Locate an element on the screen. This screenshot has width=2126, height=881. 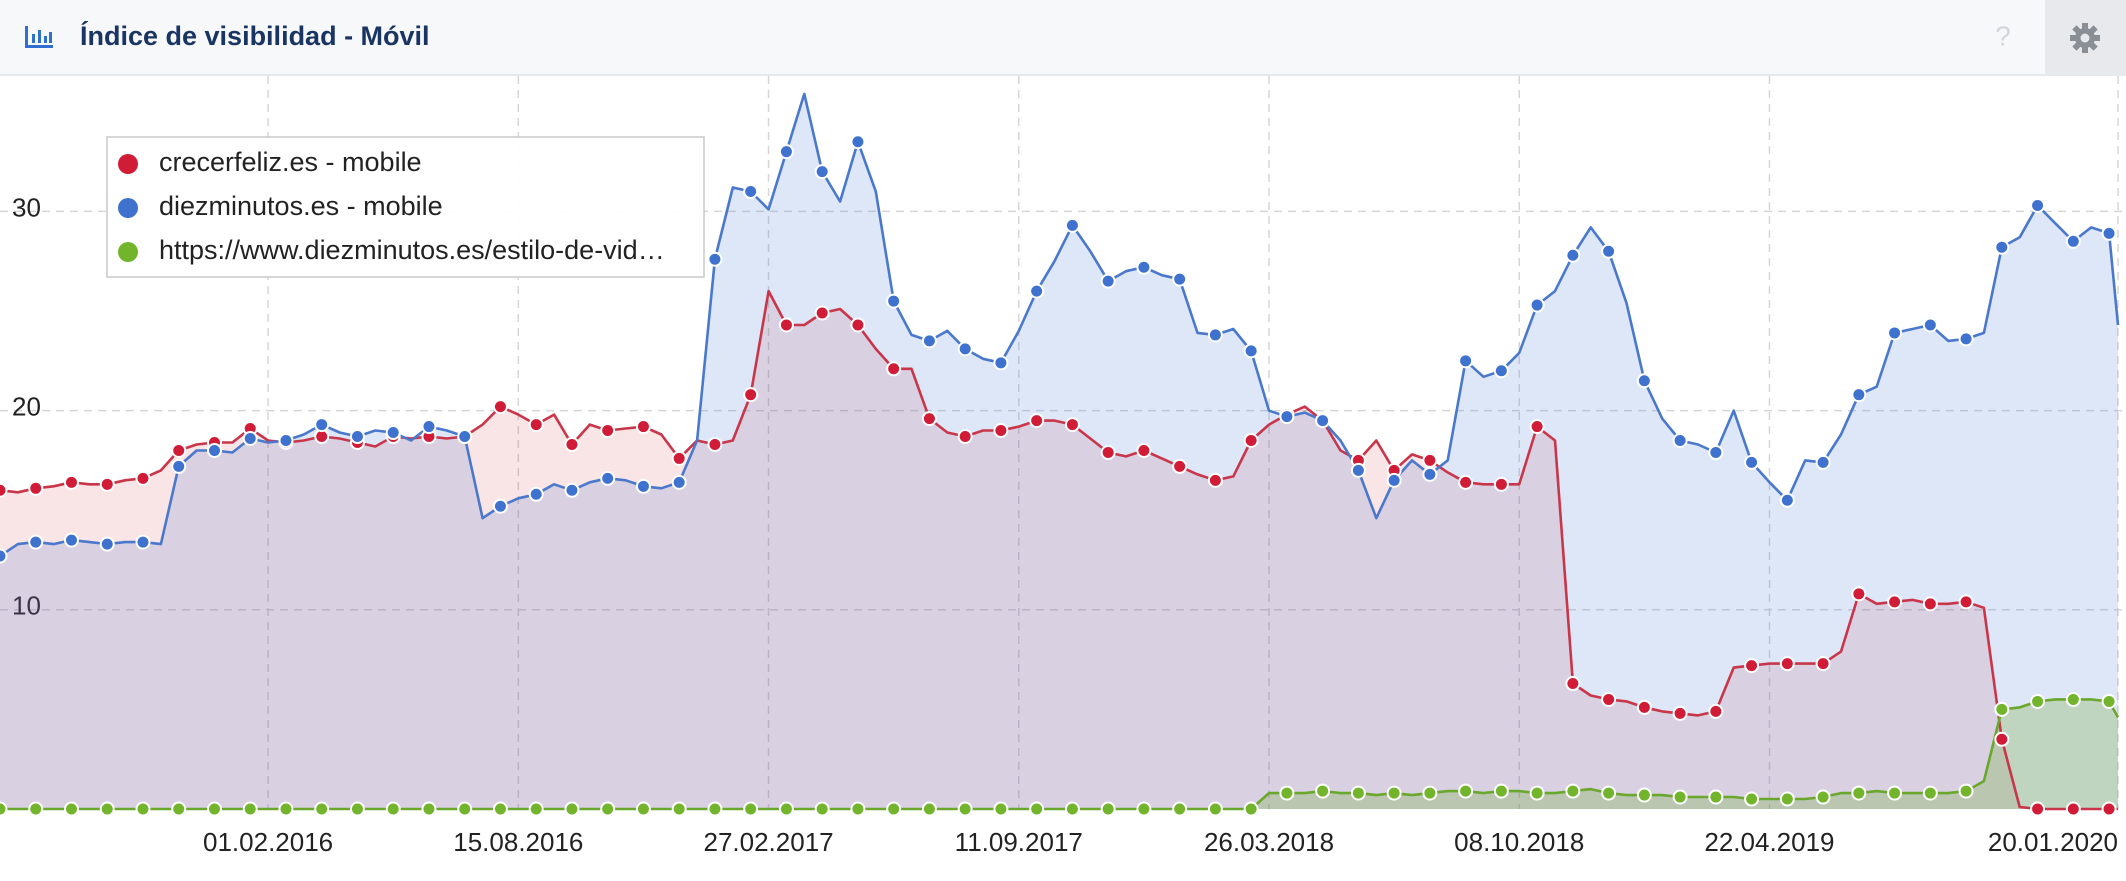
legend-label: diezminutos.es - mobile is located at coordinates (301, 206).